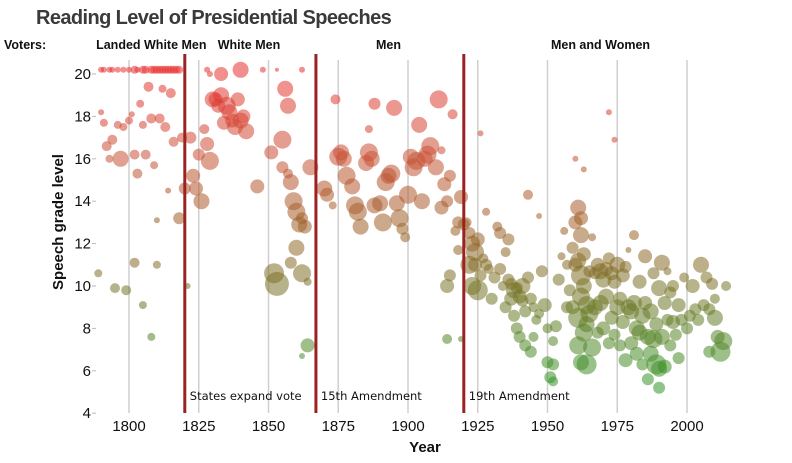  Describe the element at coordinates (214, 18) in the screenshot. I see `chart-title: Reading Level of Presidential Speeches` at that location.